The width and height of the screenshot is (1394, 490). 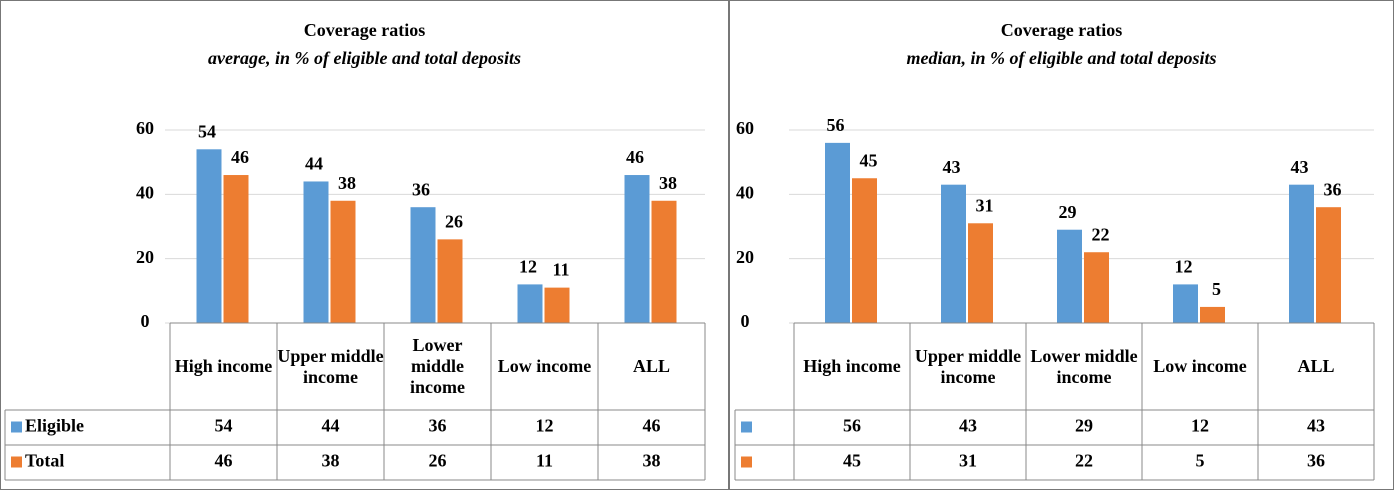 What do you see at coordinates (1068, 212) in the screenshot?
I see `data-label: 29` at bounding box center [1068, 212].